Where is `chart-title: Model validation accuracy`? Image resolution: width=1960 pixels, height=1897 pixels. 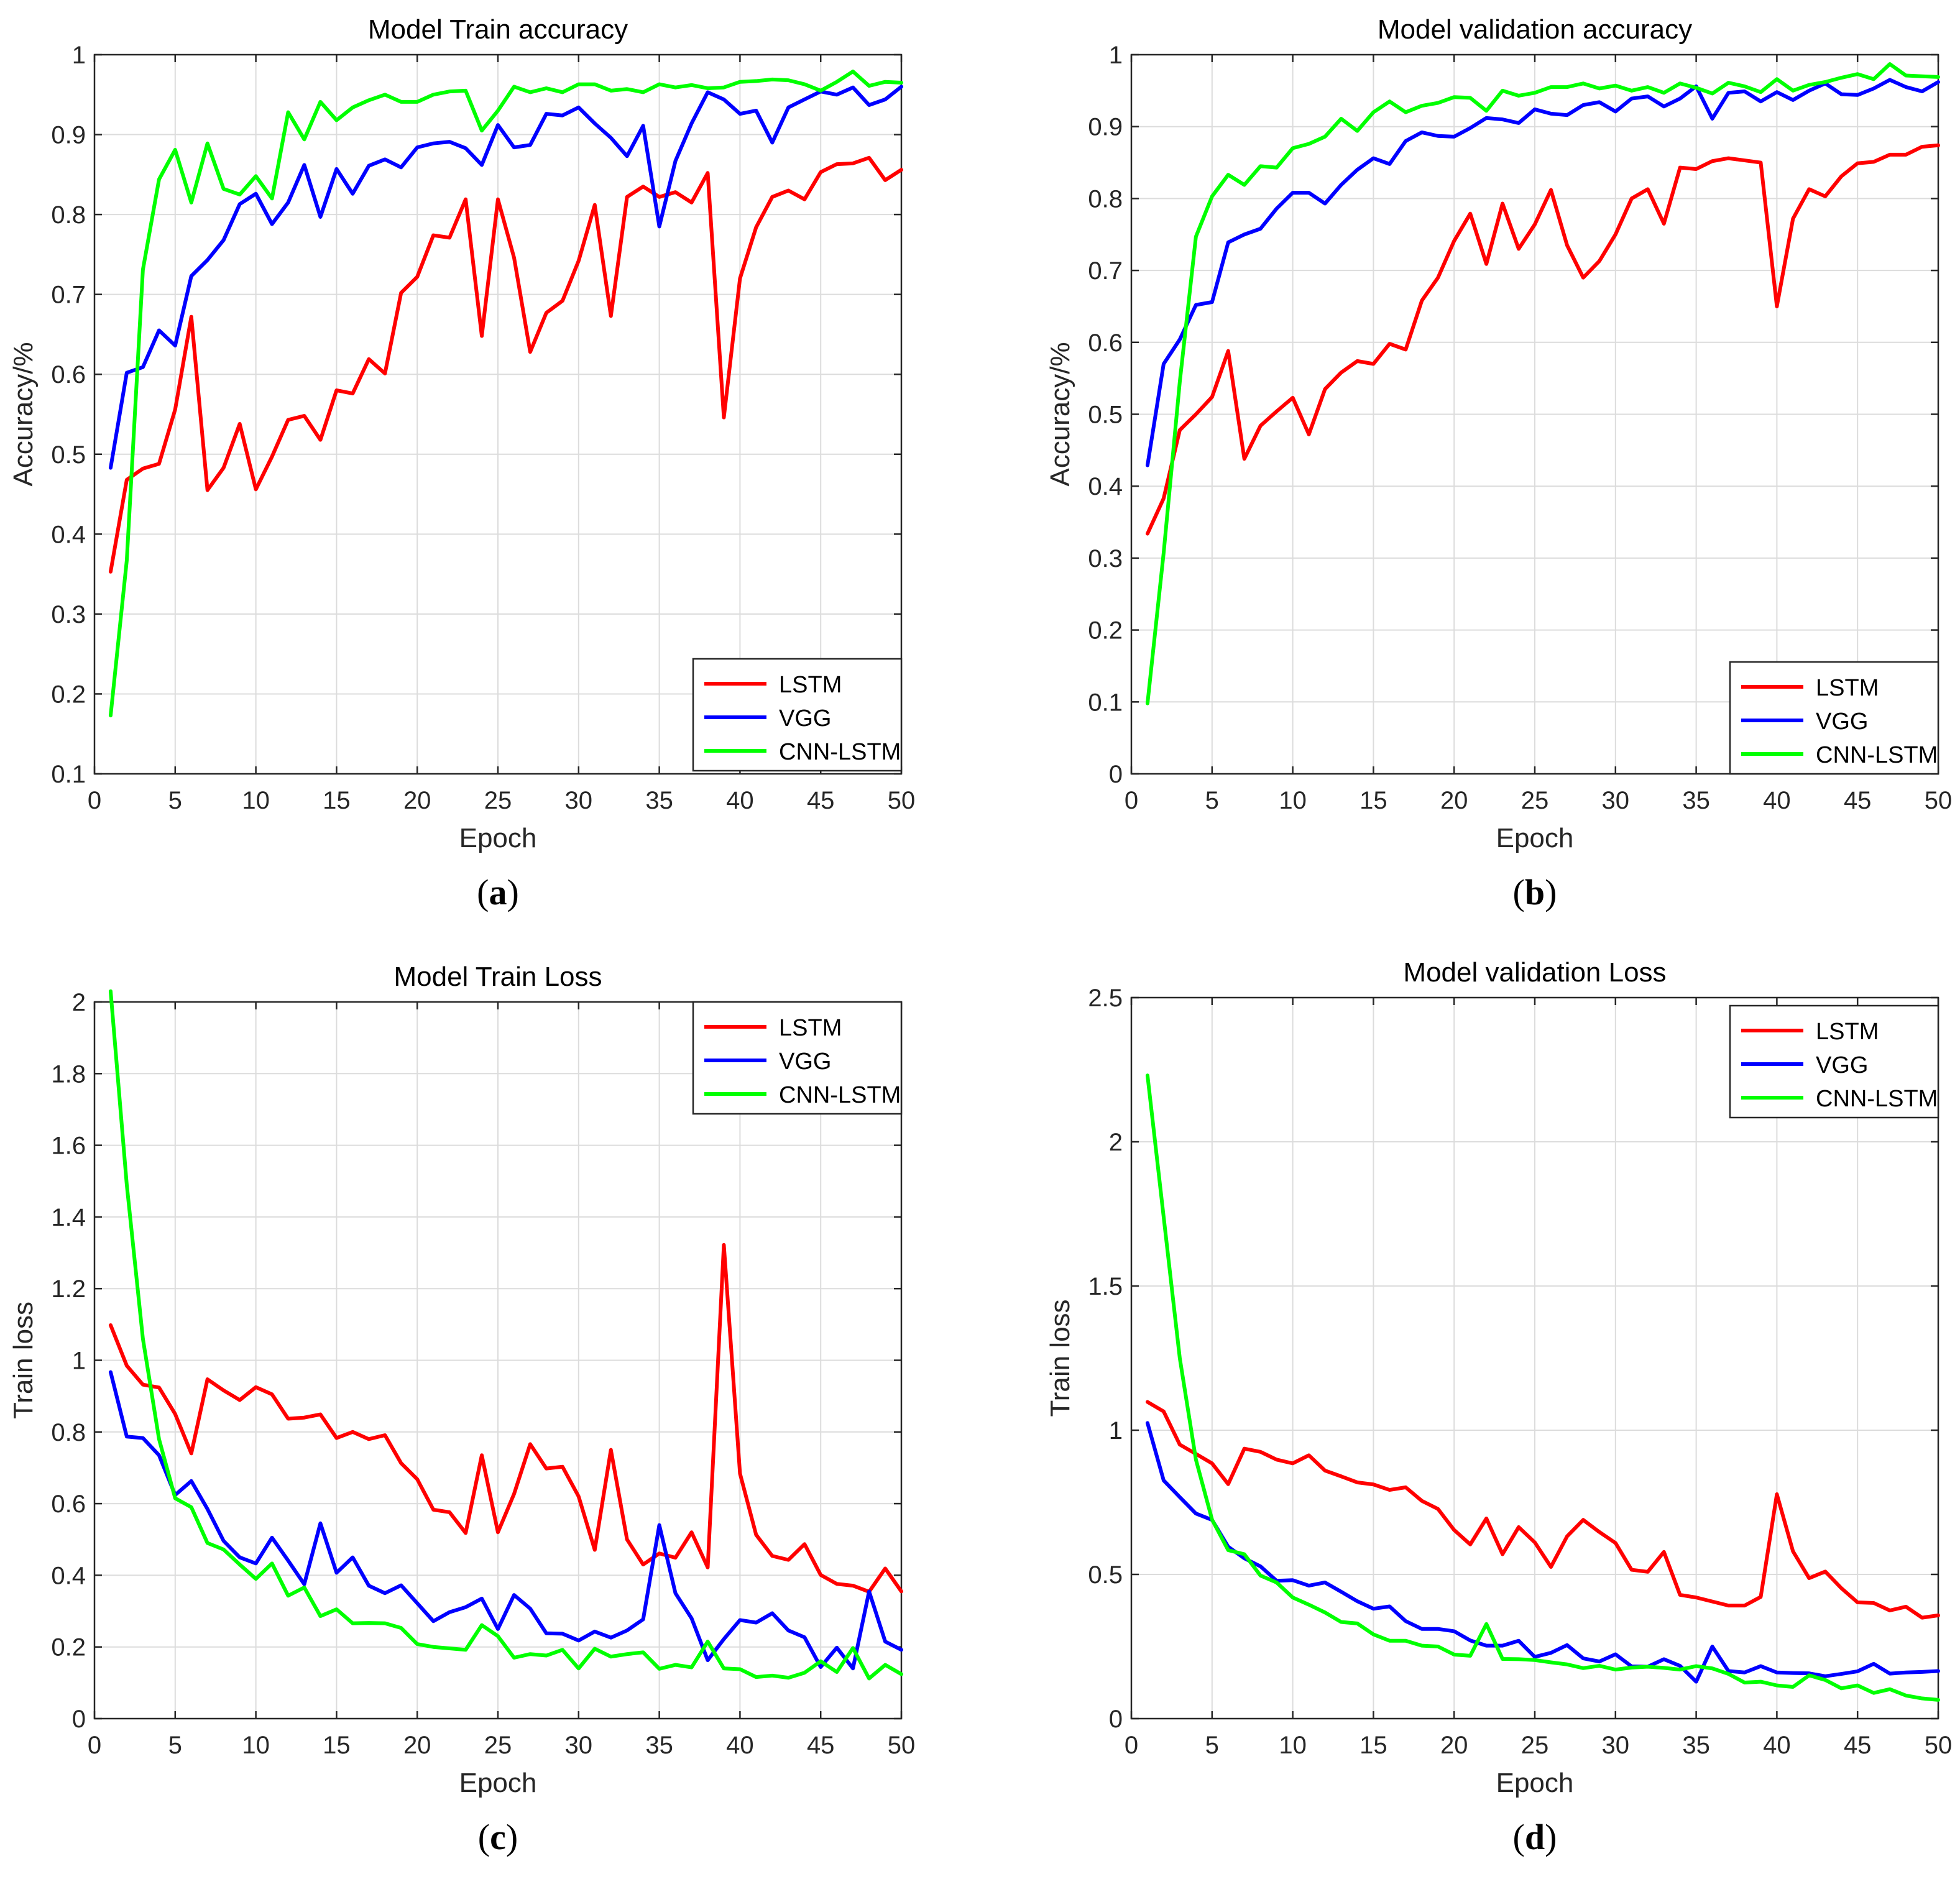
chart-title: Model validation accuracy is located at coordinates (1535, 29).